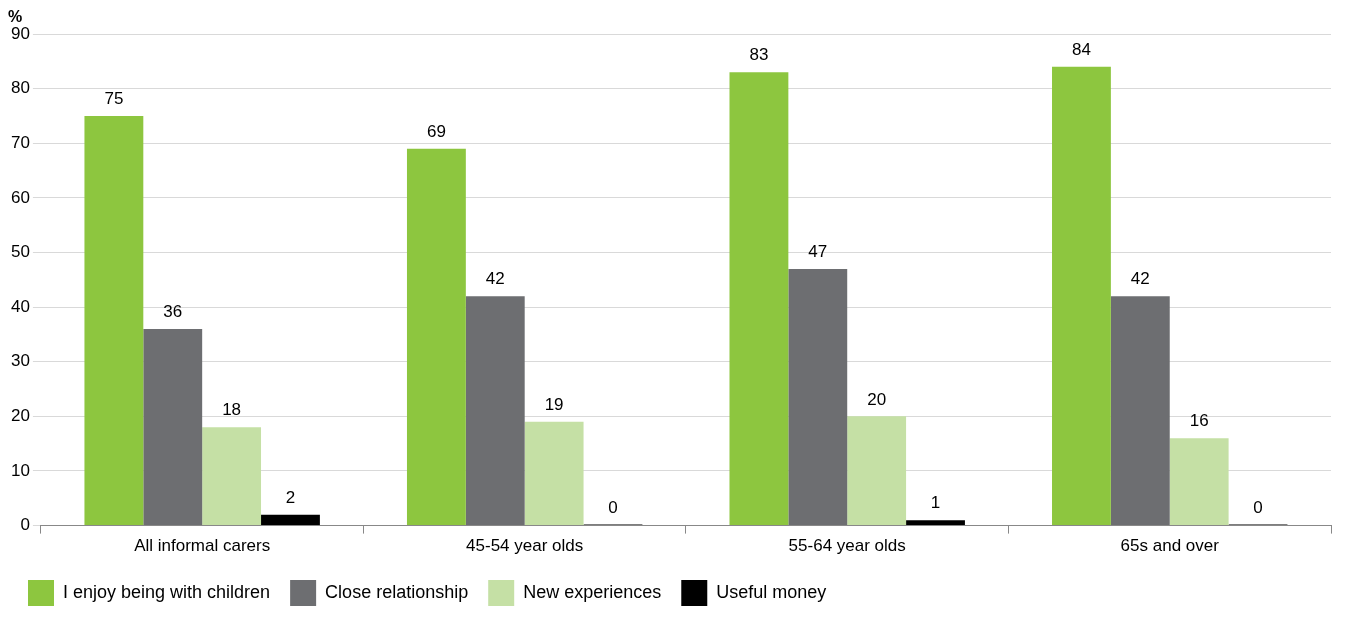  I want to click on x-tick-label: 45-54 year olds, so click(525, 546).